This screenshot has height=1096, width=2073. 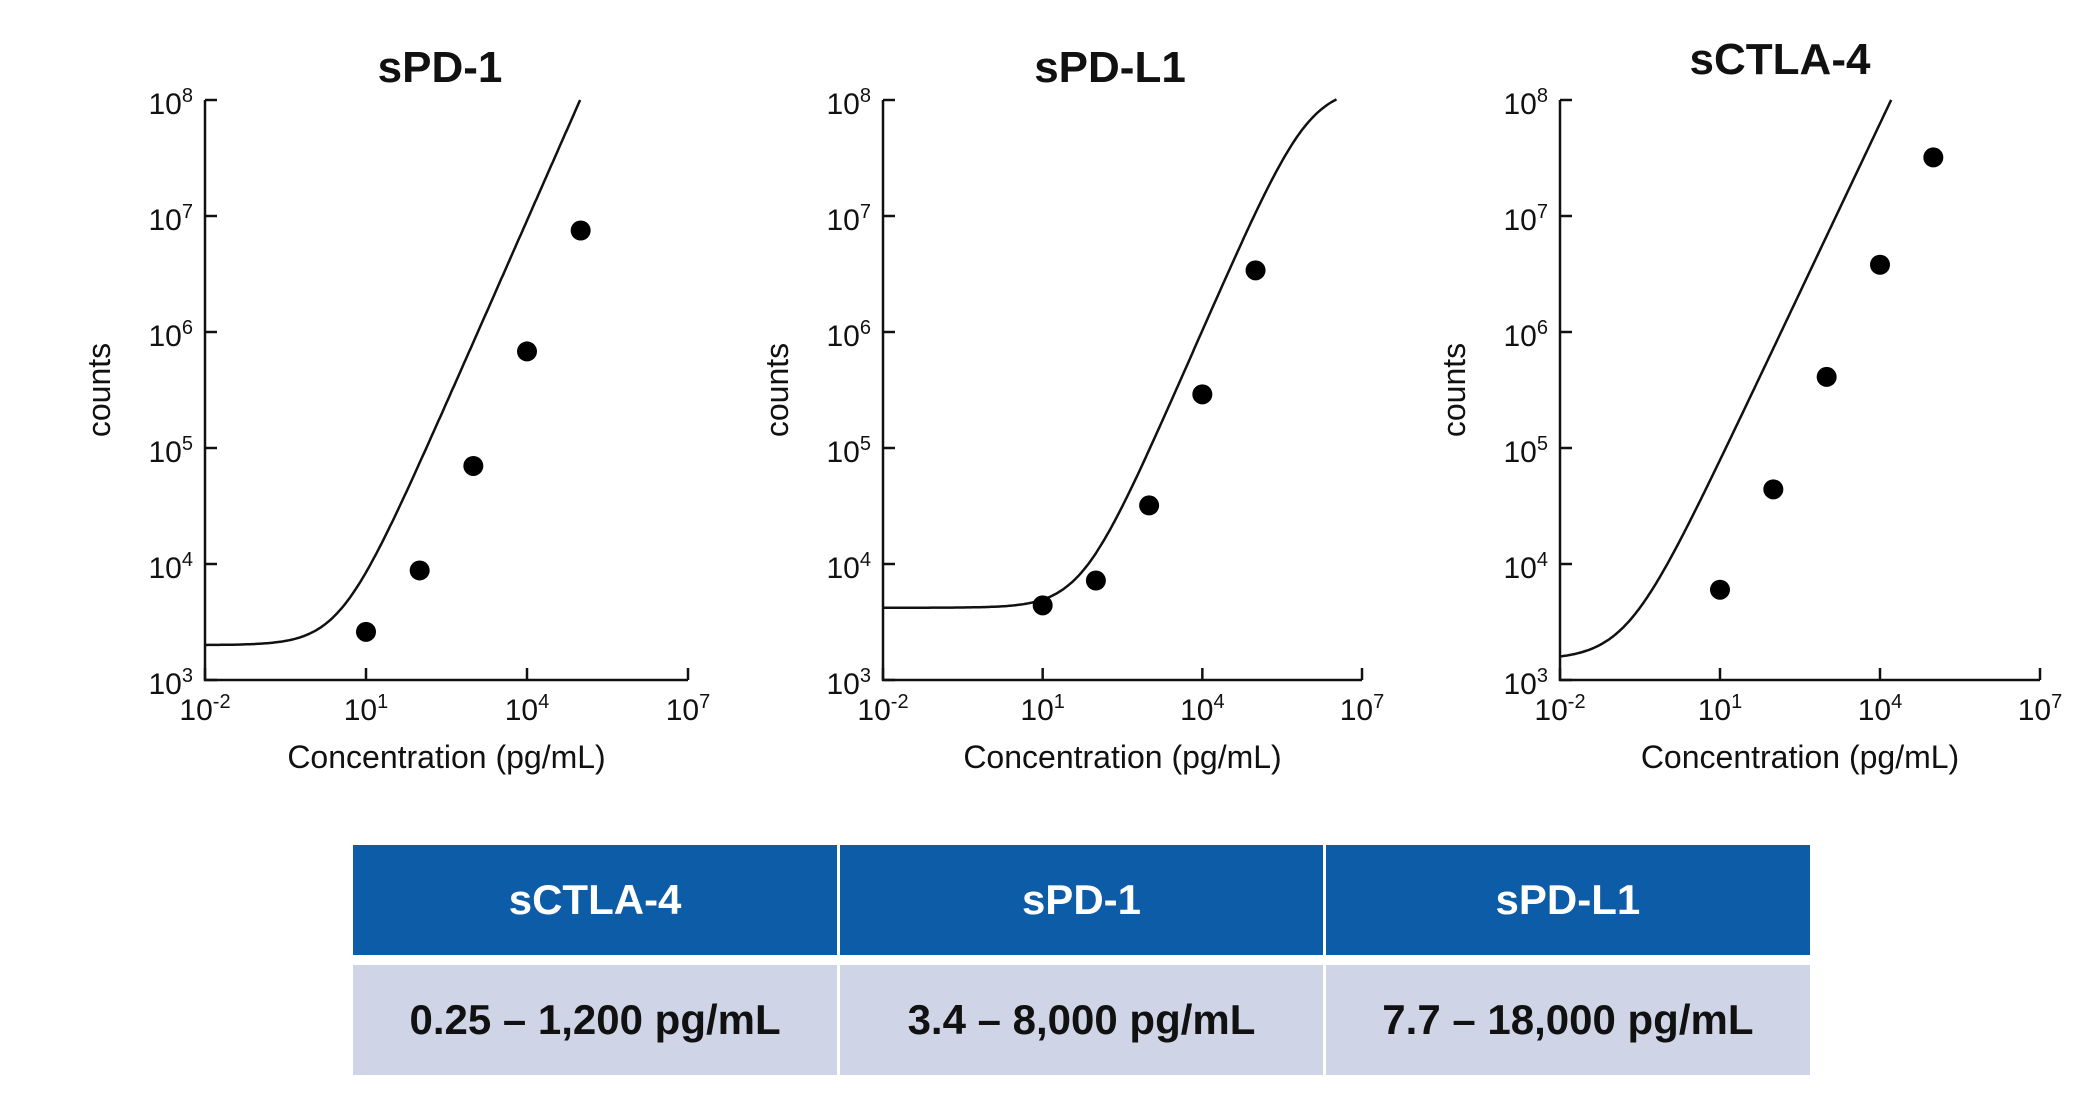 I want to click on table-header-row: sCTLA-4 sPD-1 sPD-L1, so click(x=1081, y=902).